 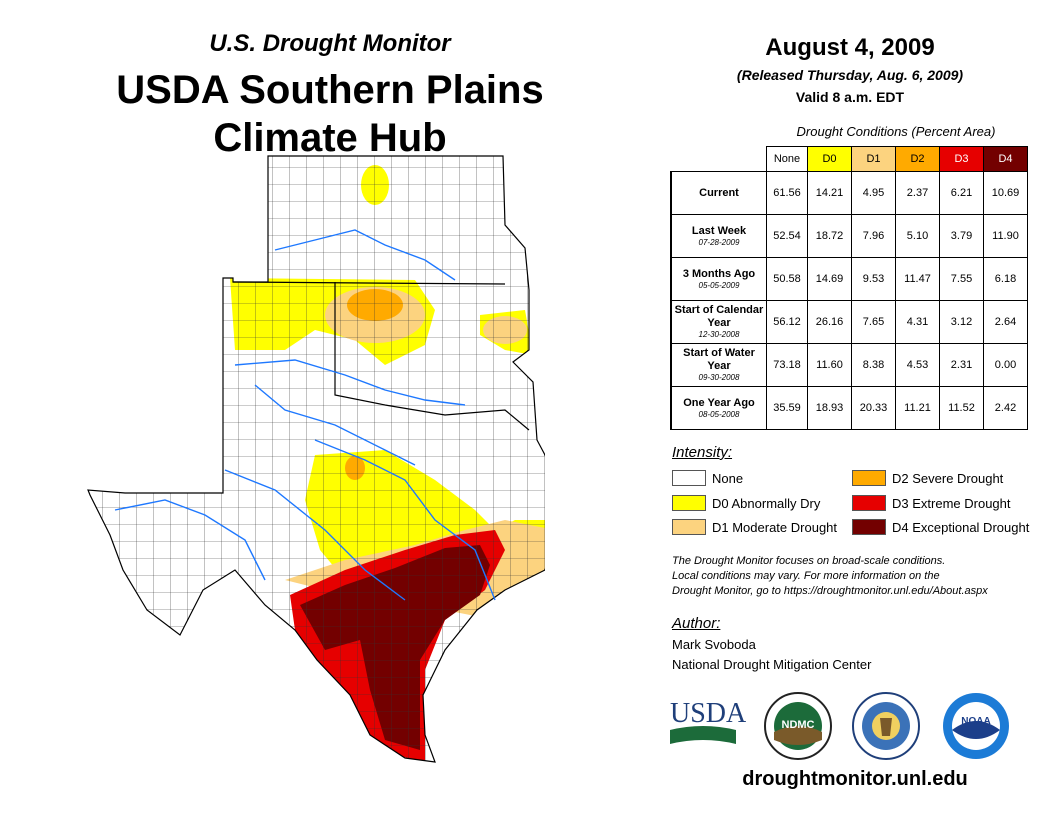 What do you see at coordinates (829, 322) in the screenshot?
I see `table-cell: 26.16` at bounding box center [829, 322].